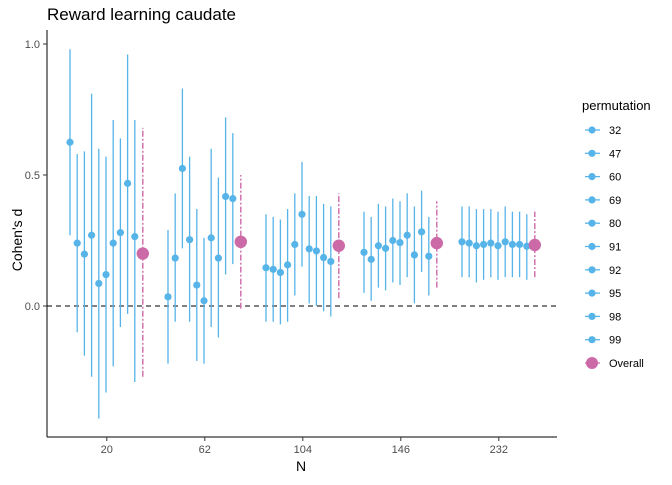 The width and height of the screenshot is (672, 485). Describe the element at coordinates (615, 294) in the screenshot. I see `legend-label: 95` at that location.